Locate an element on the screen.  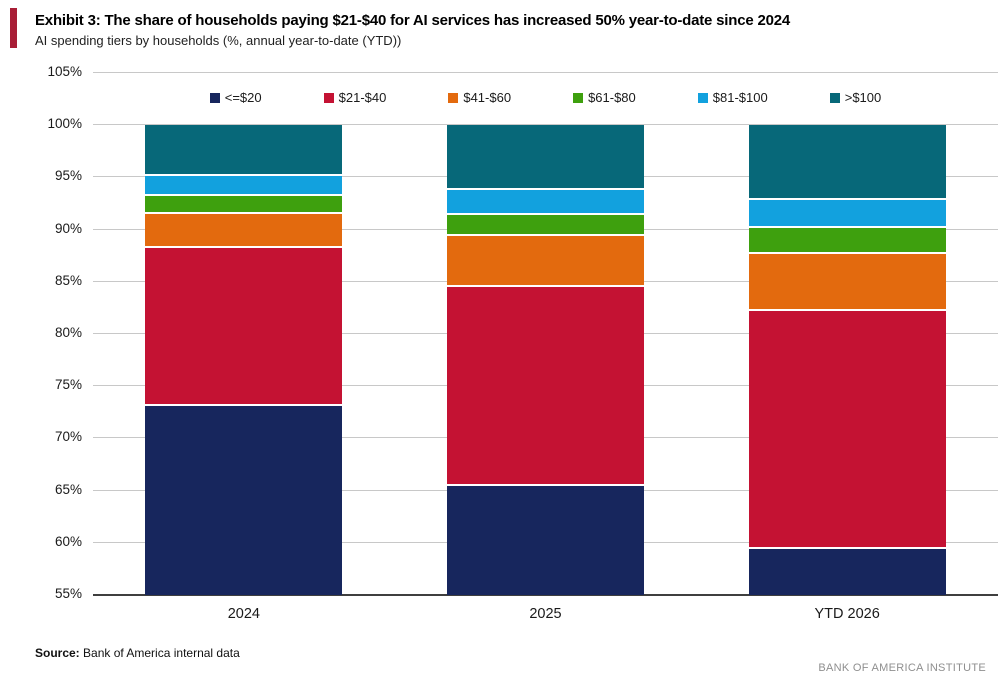
legend-item: <=$20 is located at coordinates (235, 97).